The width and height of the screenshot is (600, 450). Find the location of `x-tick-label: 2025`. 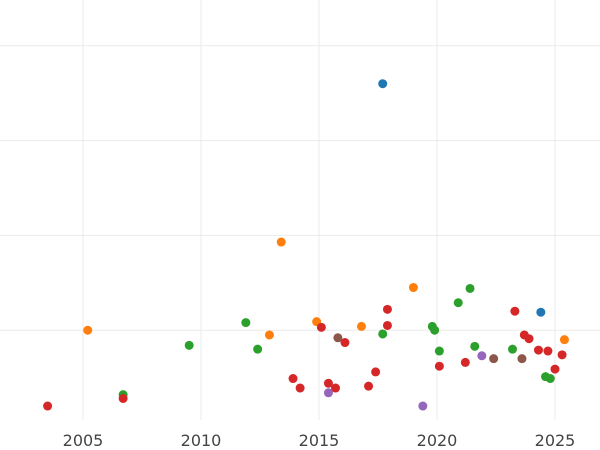

x-tick-label: 2025 is located at coordinates (555, 440).